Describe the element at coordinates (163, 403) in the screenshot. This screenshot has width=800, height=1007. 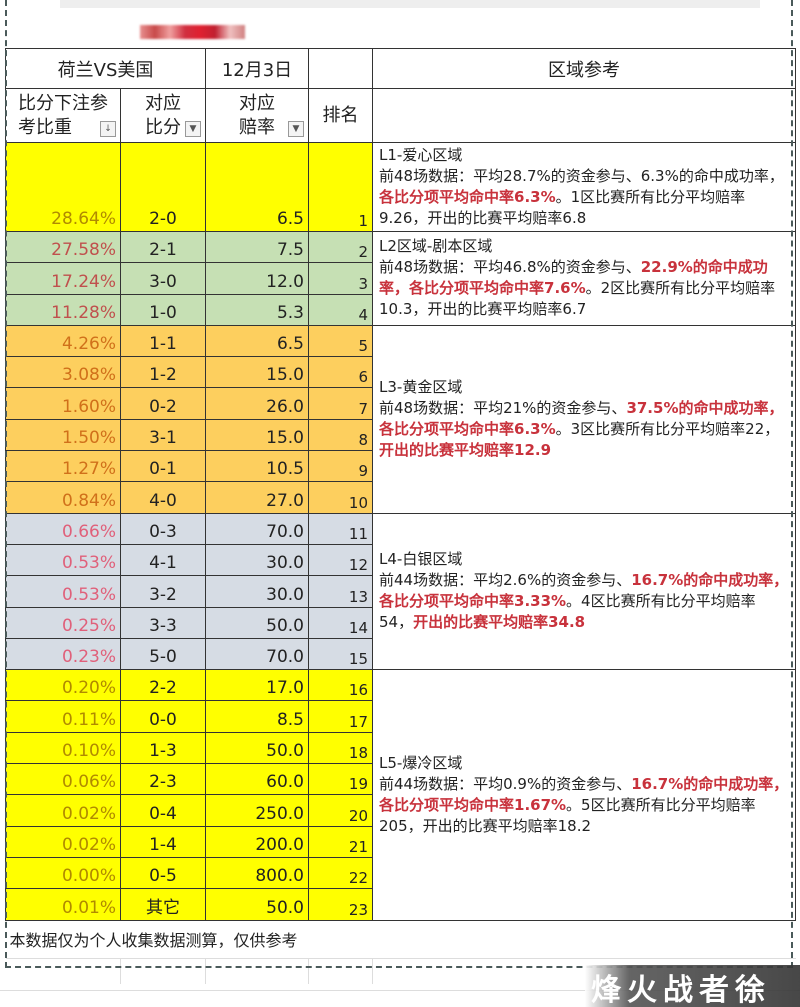
I see `score-cell: 0-2` at that location.